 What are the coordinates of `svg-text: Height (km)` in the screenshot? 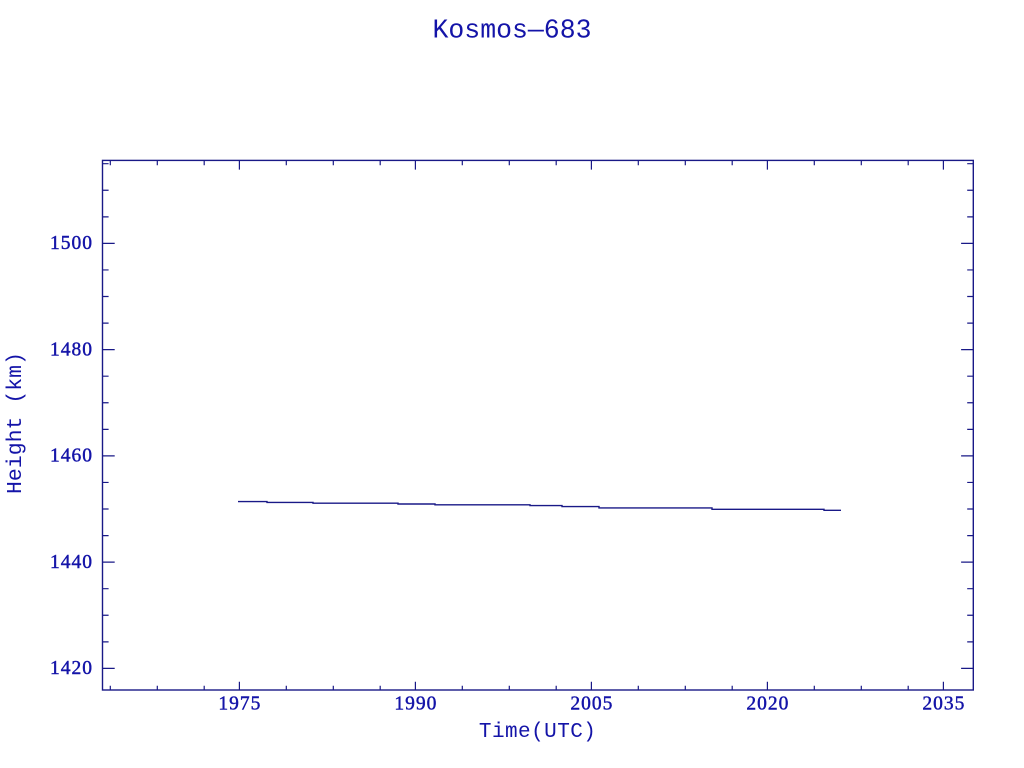 It's located at (16, 423).